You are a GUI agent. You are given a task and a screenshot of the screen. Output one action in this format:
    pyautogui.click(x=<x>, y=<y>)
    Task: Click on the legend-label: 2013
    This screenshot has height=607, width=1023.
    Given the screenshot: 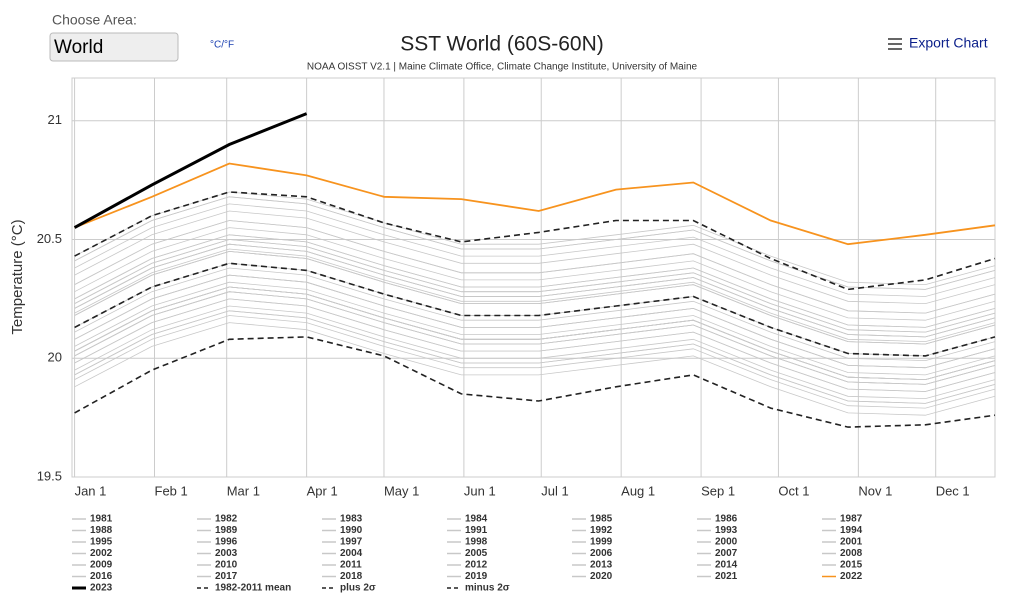 What is the action you would take?
    pyautogui.click(x=601, y=565)
    